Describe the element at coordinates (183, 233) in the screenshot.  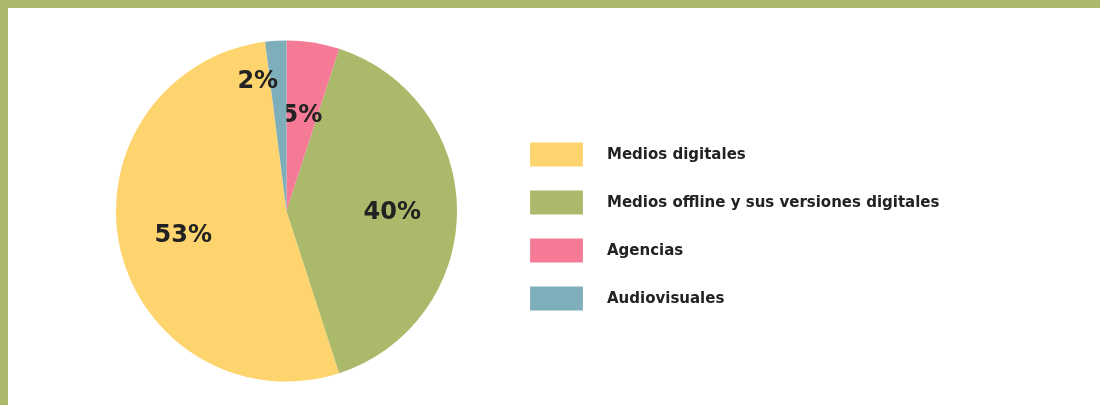
I see `data-label: 53%` at that location.